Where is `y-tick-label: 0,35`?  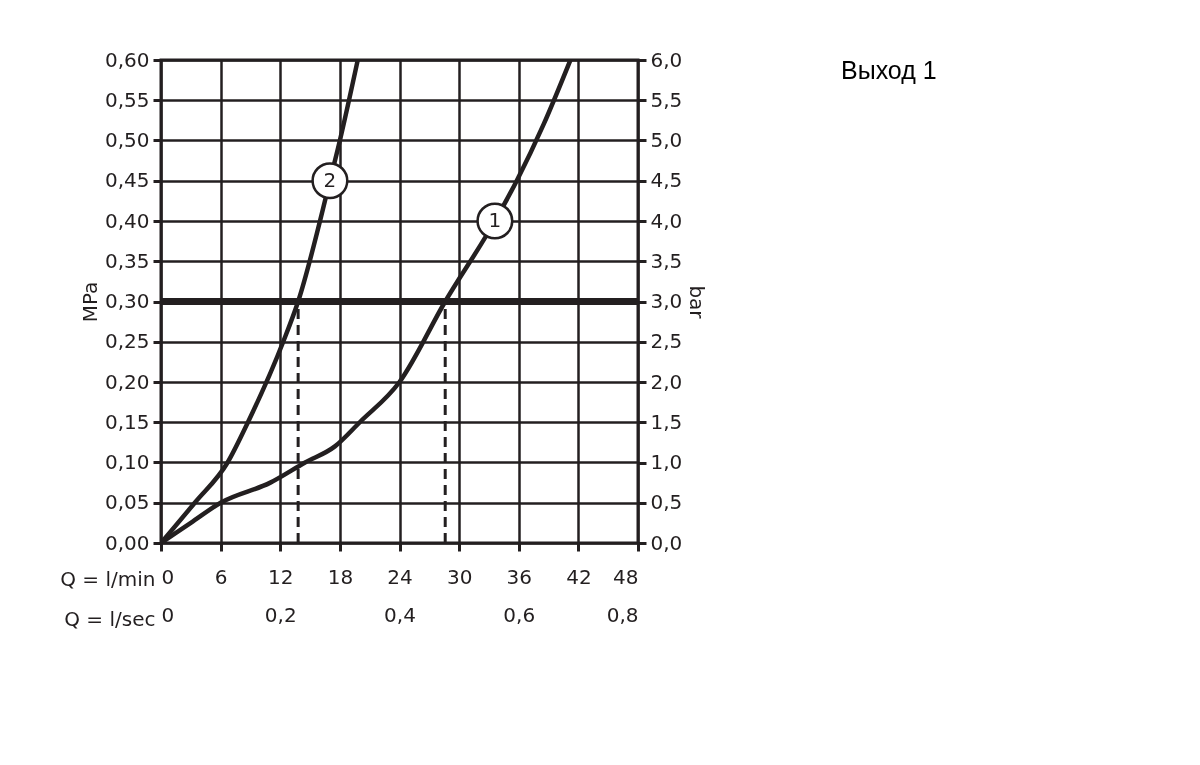
y-tick-label: 0,35 is located at coordinates (127, 260).